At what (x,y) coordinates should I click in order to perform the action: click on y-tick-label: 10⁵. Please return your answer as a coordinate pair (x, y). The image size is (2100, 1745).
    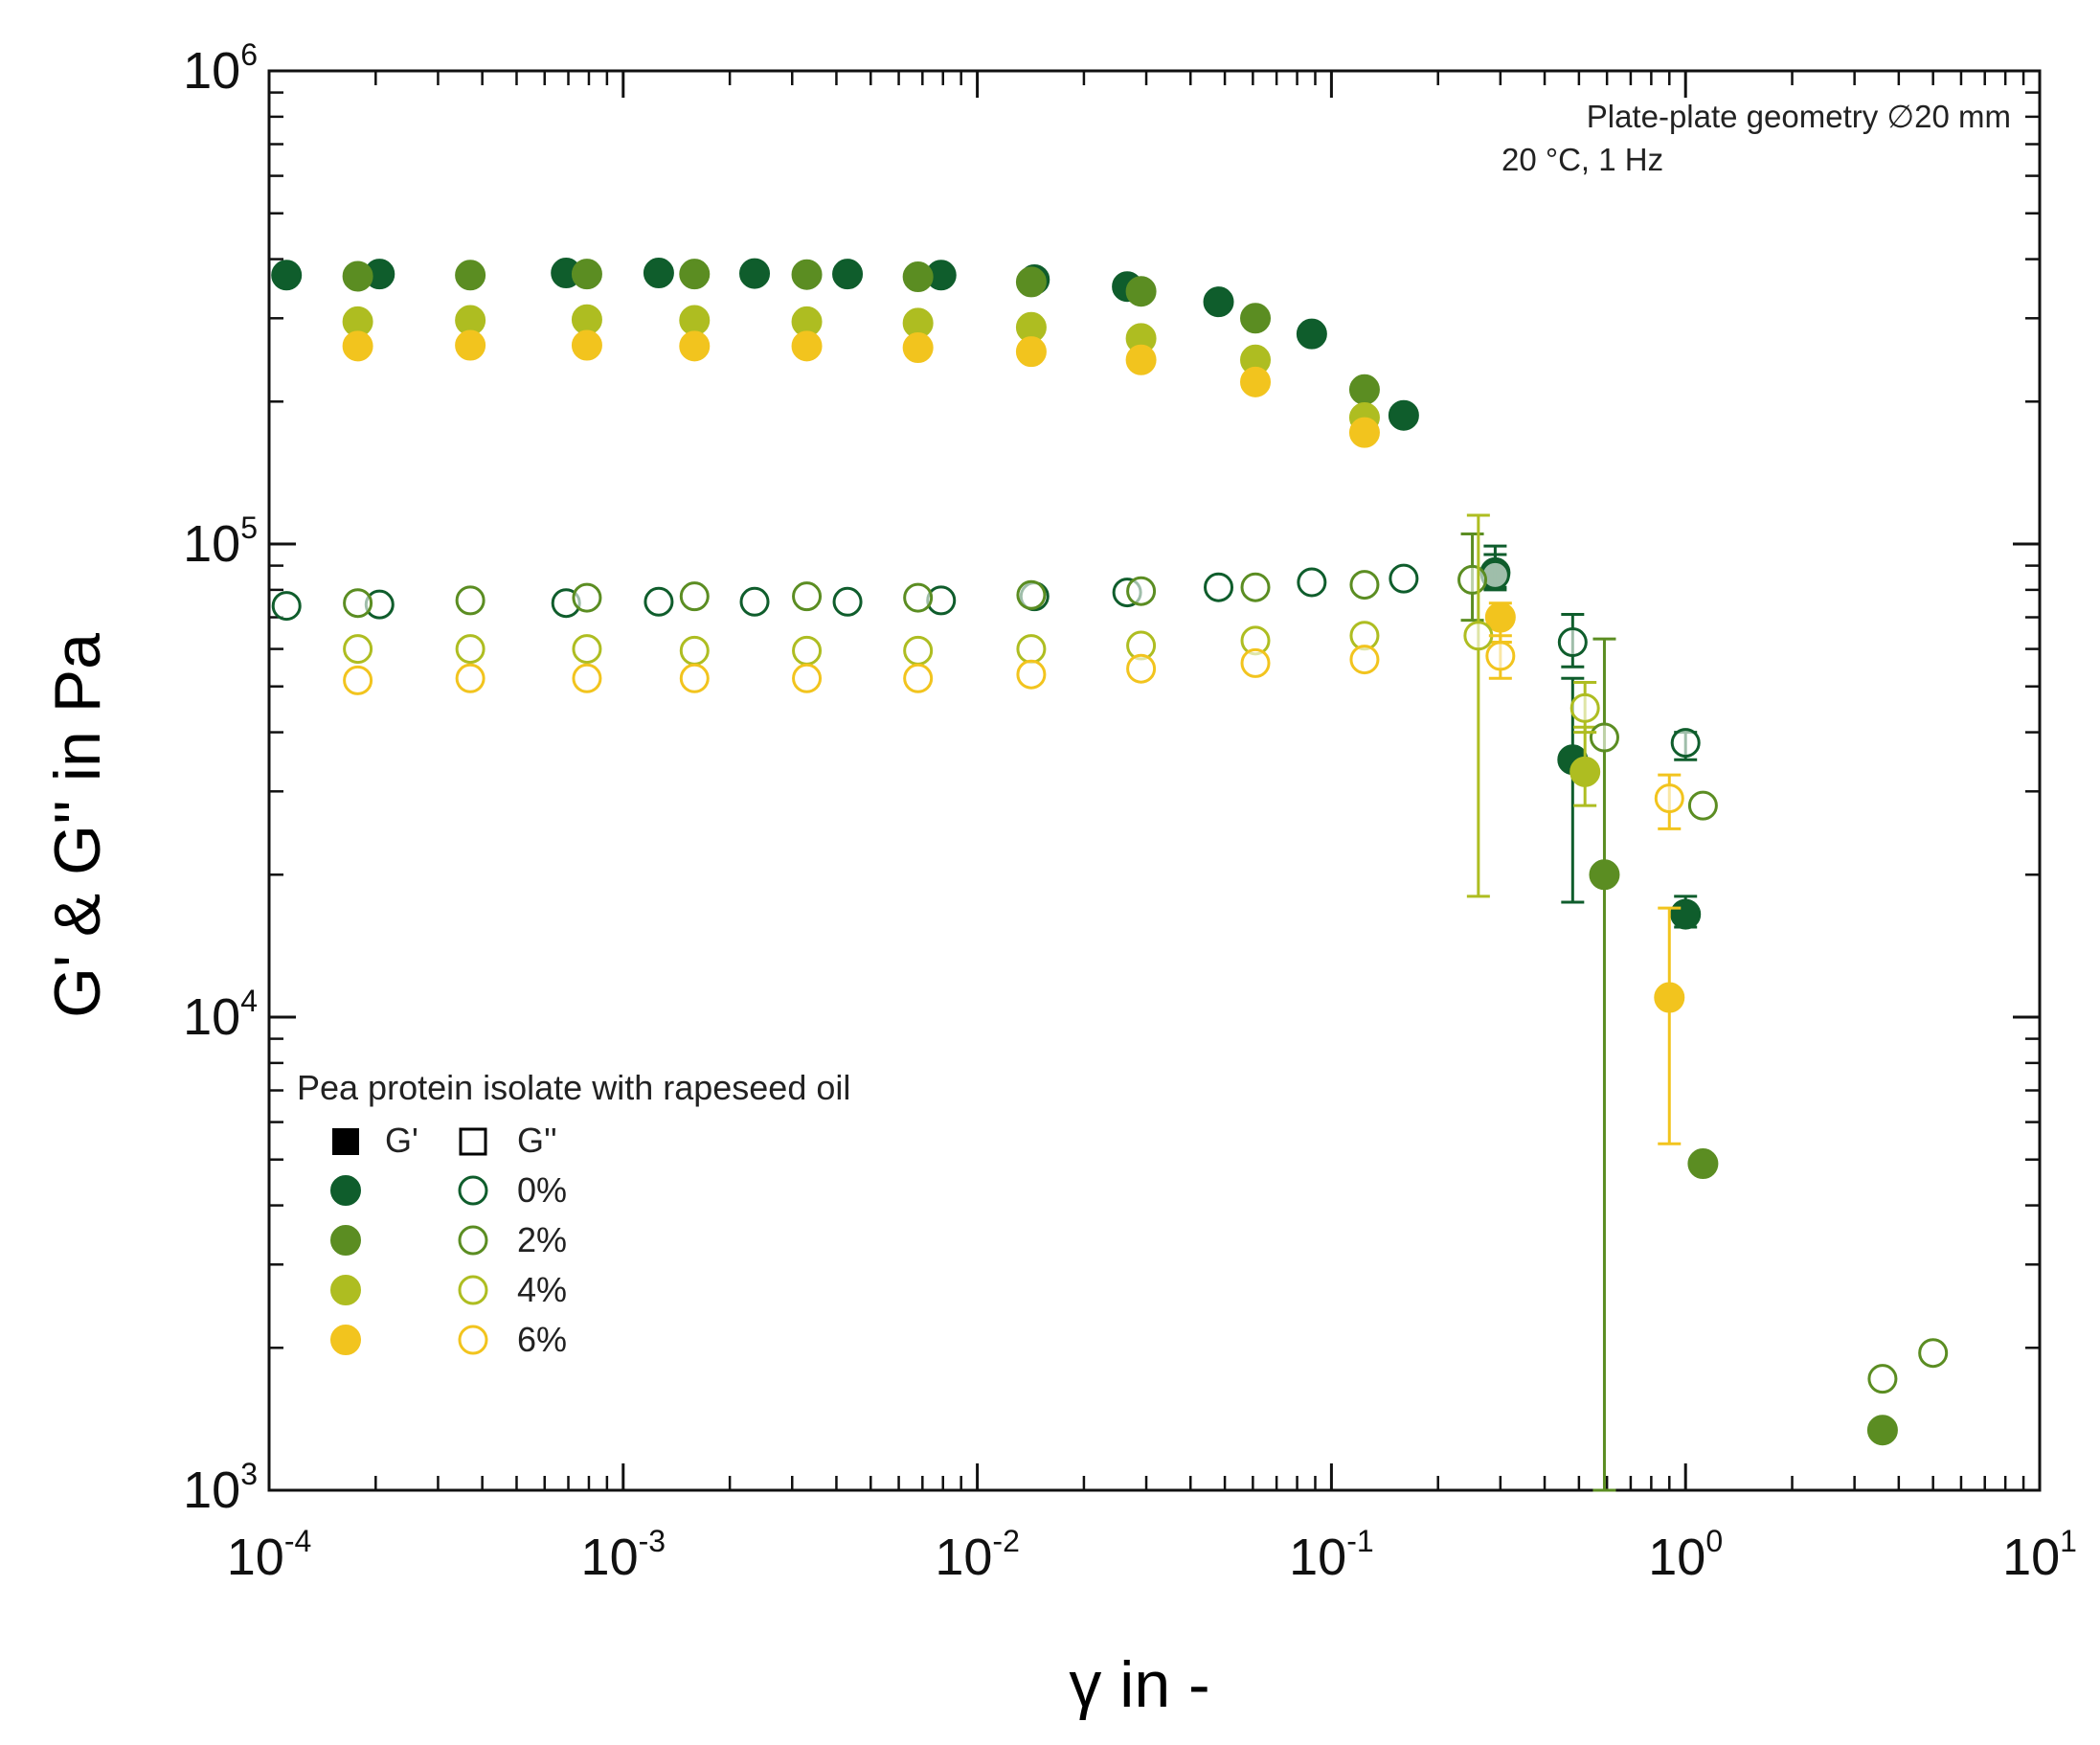
    Looking at the image, I should click on (220, 541).